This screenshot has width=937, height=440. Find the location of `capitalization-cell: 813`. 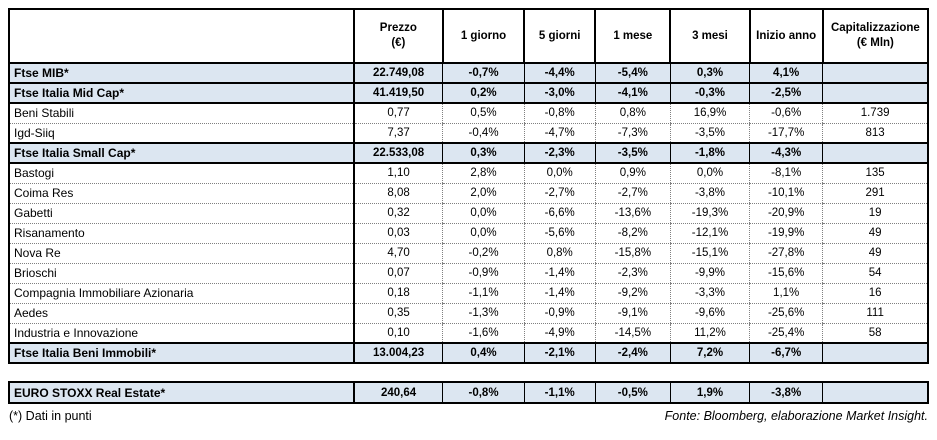

capitalization-cell: 813 is located at coordinates (875, 133).